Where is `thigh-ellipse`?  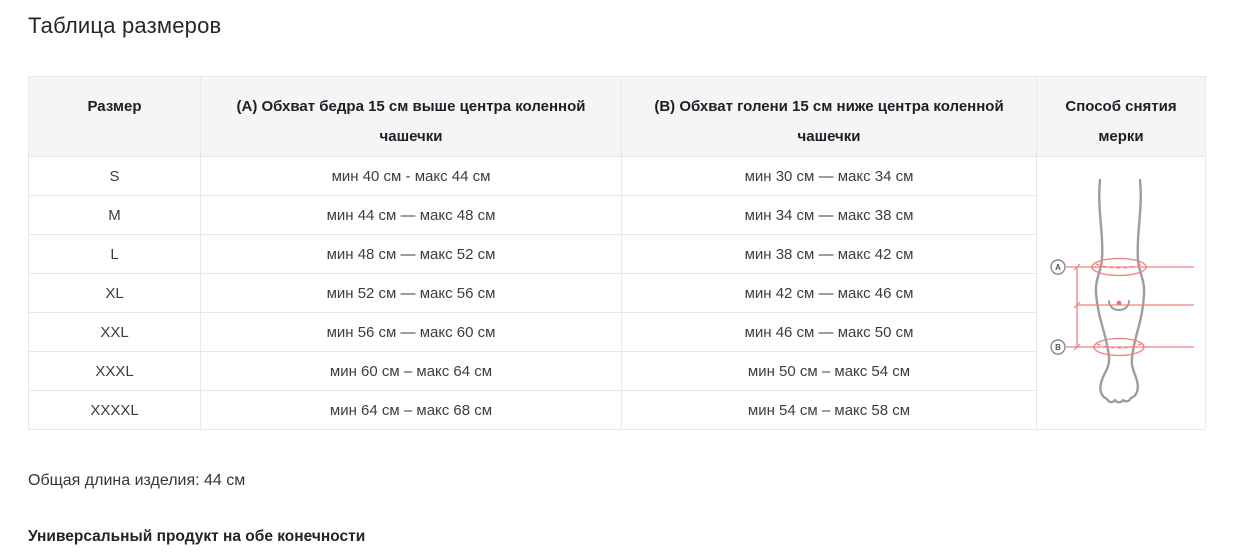
thigh-ellipse is located at coordinates (1119, 267).